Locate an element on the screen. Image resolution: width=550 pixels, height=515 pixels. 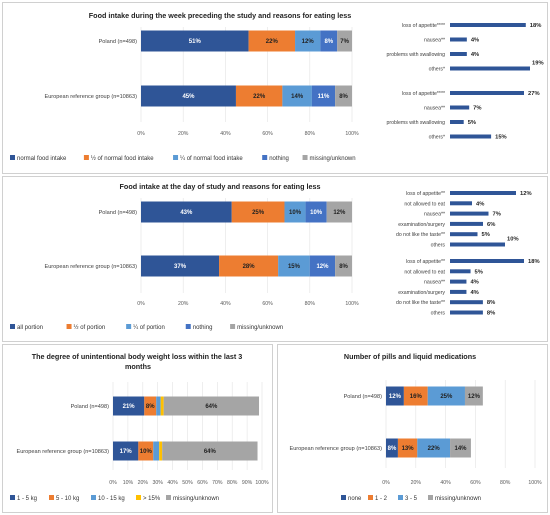
food_week-legend-label: nothing is located at coordinates (279, 159).